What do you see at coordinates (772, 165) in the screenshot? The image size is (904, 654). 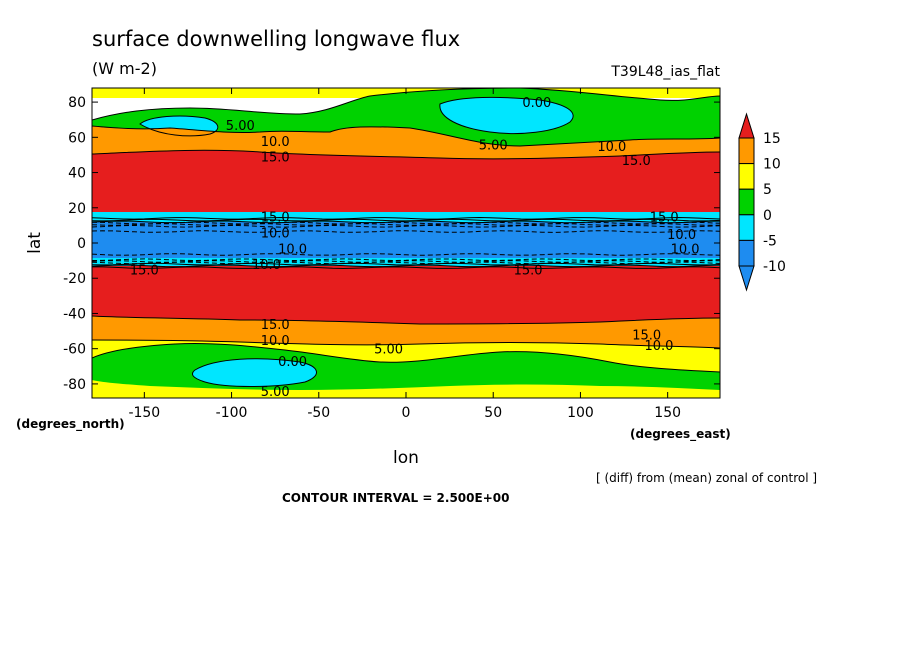 I see `colorbar-label: 10` at bounding box center [772, 165].